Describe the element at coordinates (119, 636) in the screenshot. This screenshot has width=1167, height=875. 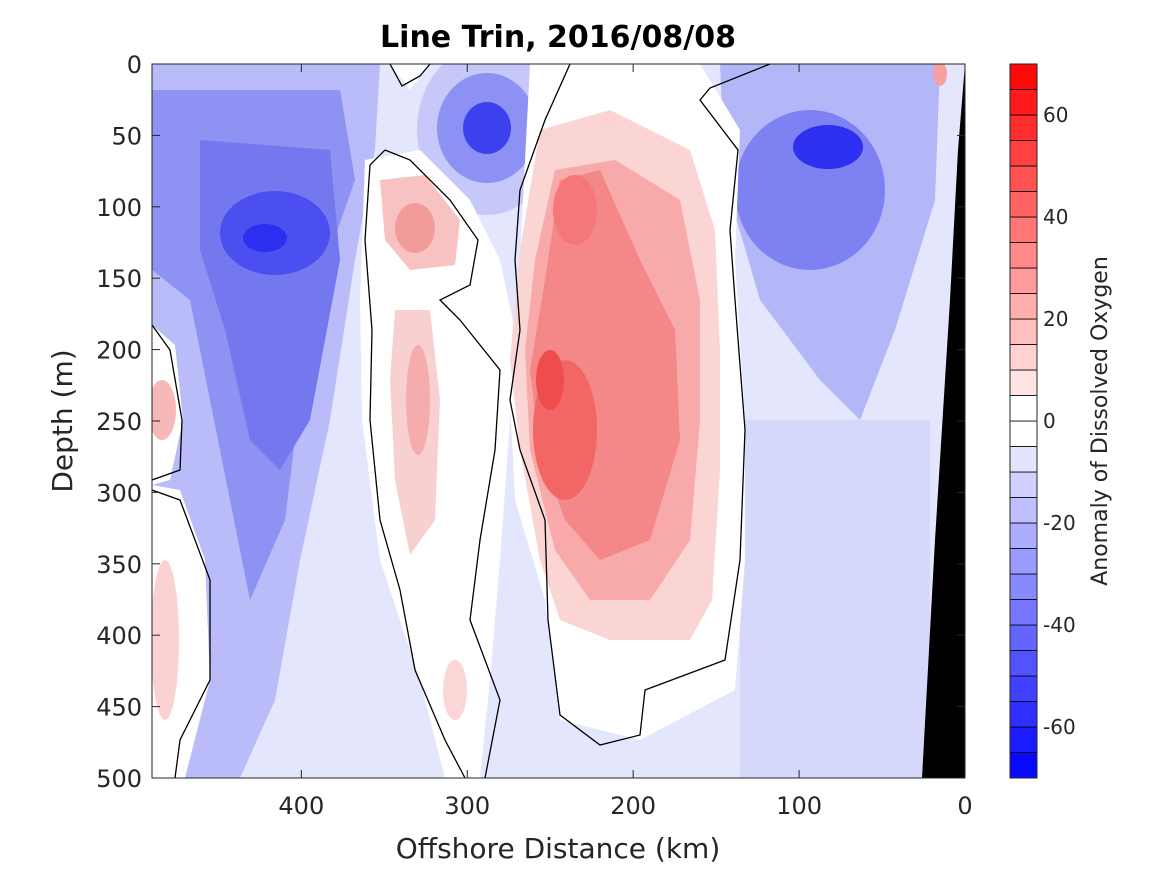
I see `y-tick-label: 400` at that location.